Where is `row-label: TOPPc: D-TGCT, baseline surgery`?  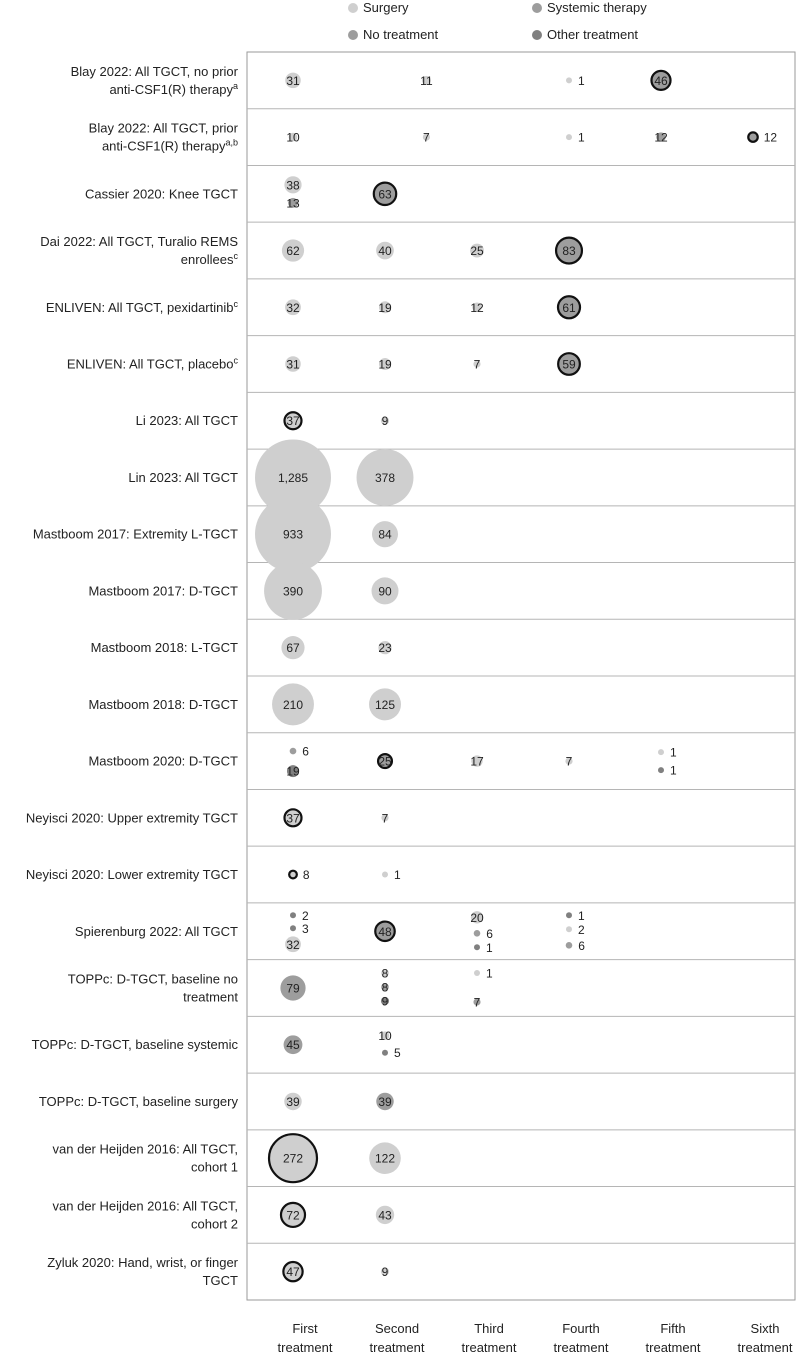 row-label: TOPPc: D-TGCT, baseline surgery is located at coordinates (139, 1101).